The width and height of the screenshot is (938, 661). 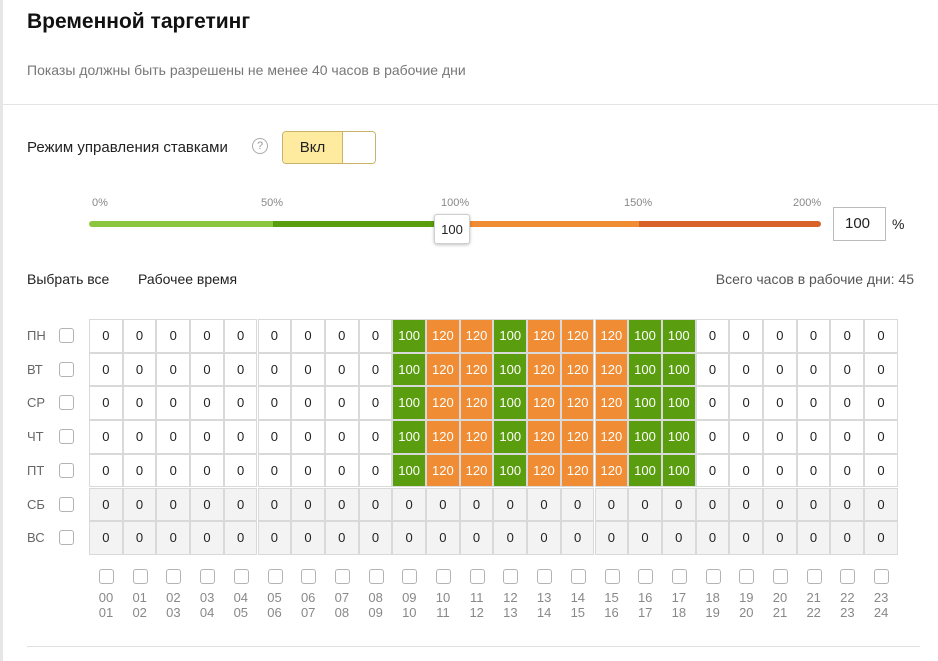 What do you see at coordinates (329, 147) in the screenshot?
I see `bid-mode-toggle: Вкл` at bounding box center [329, 147].